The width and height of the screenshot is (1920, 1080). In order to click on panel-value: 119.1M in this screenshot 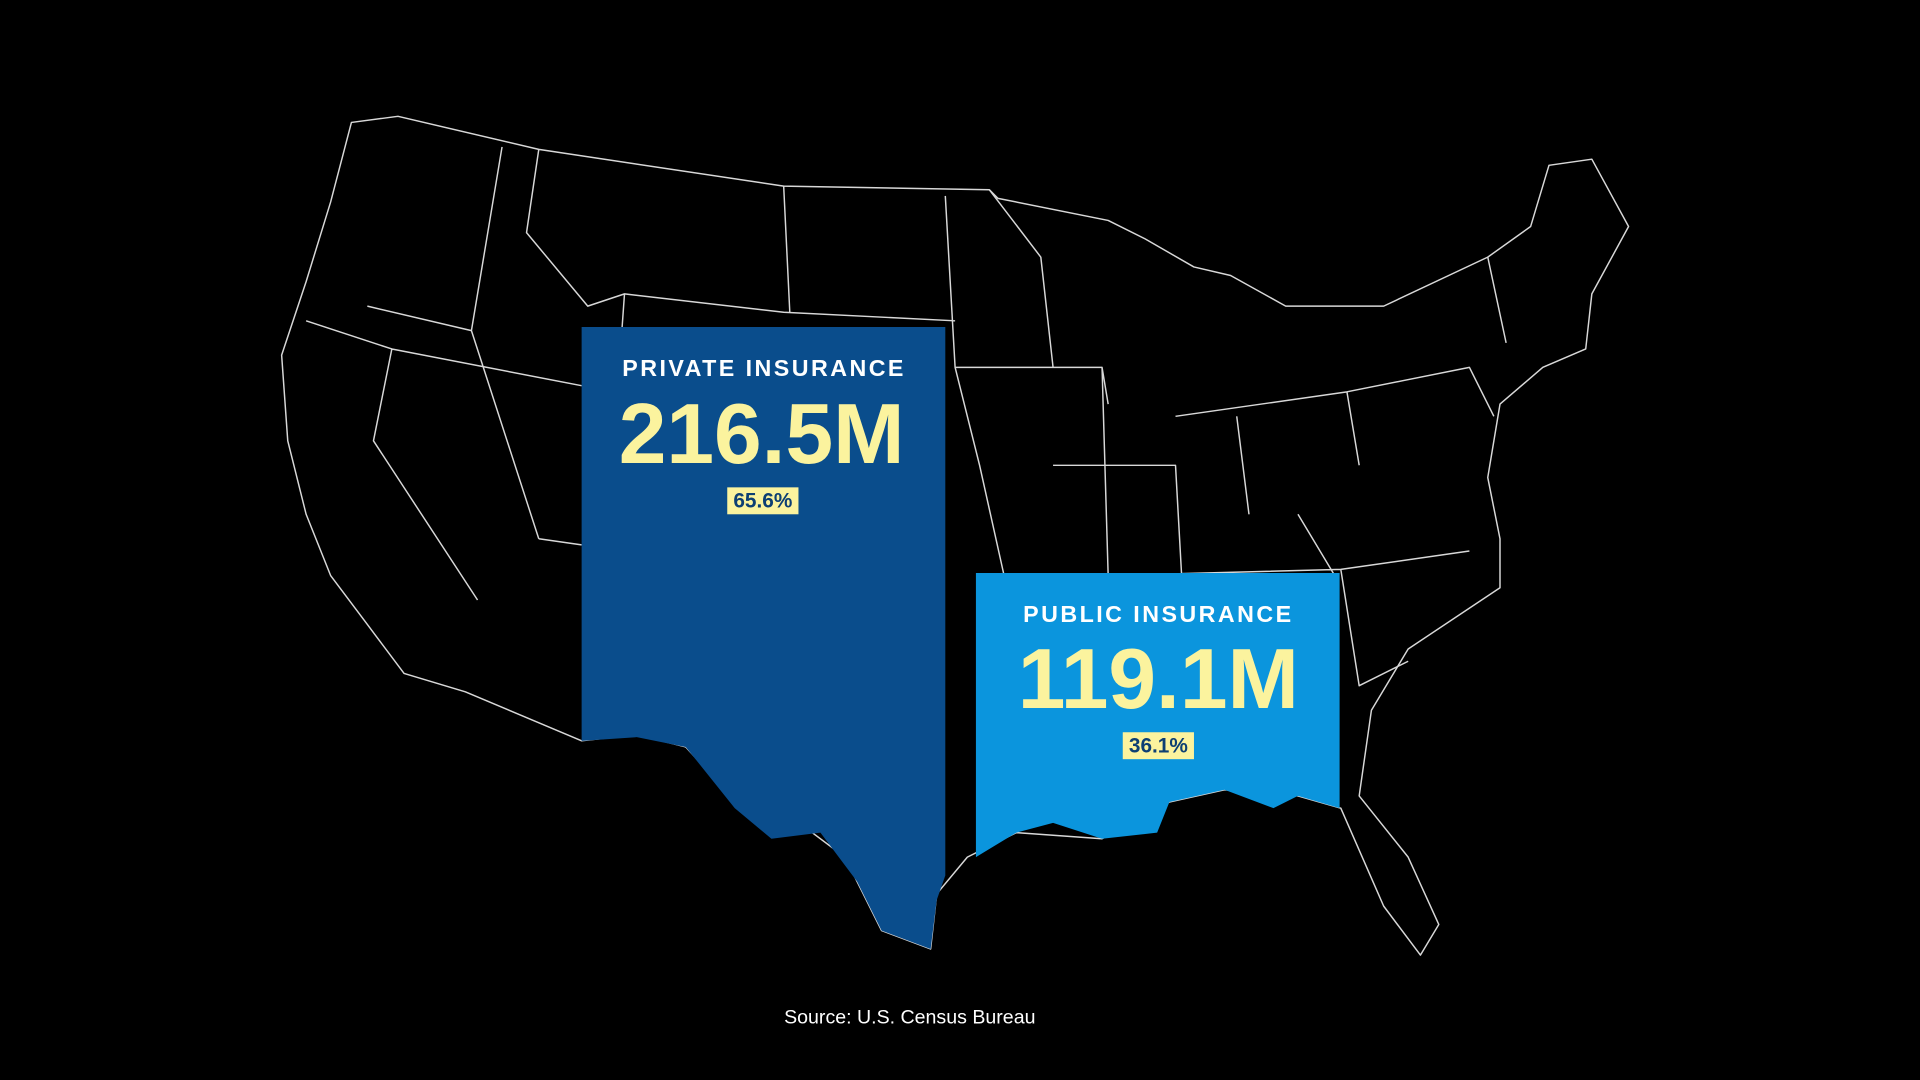, I will do `click(1158, 679)`.